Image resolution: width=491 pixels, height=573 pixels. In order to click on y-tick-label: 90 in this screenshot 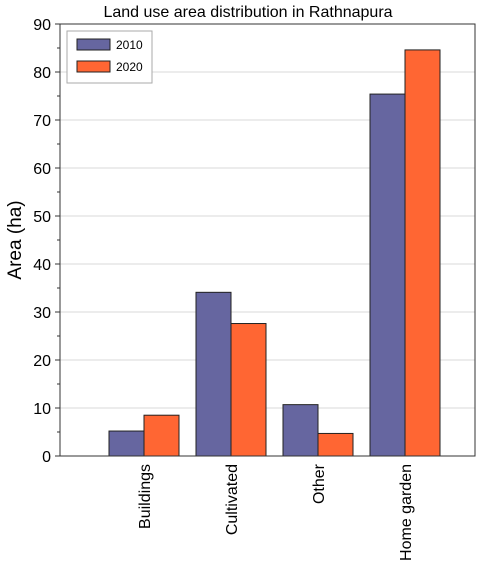, I will do `click(42, 25)`.